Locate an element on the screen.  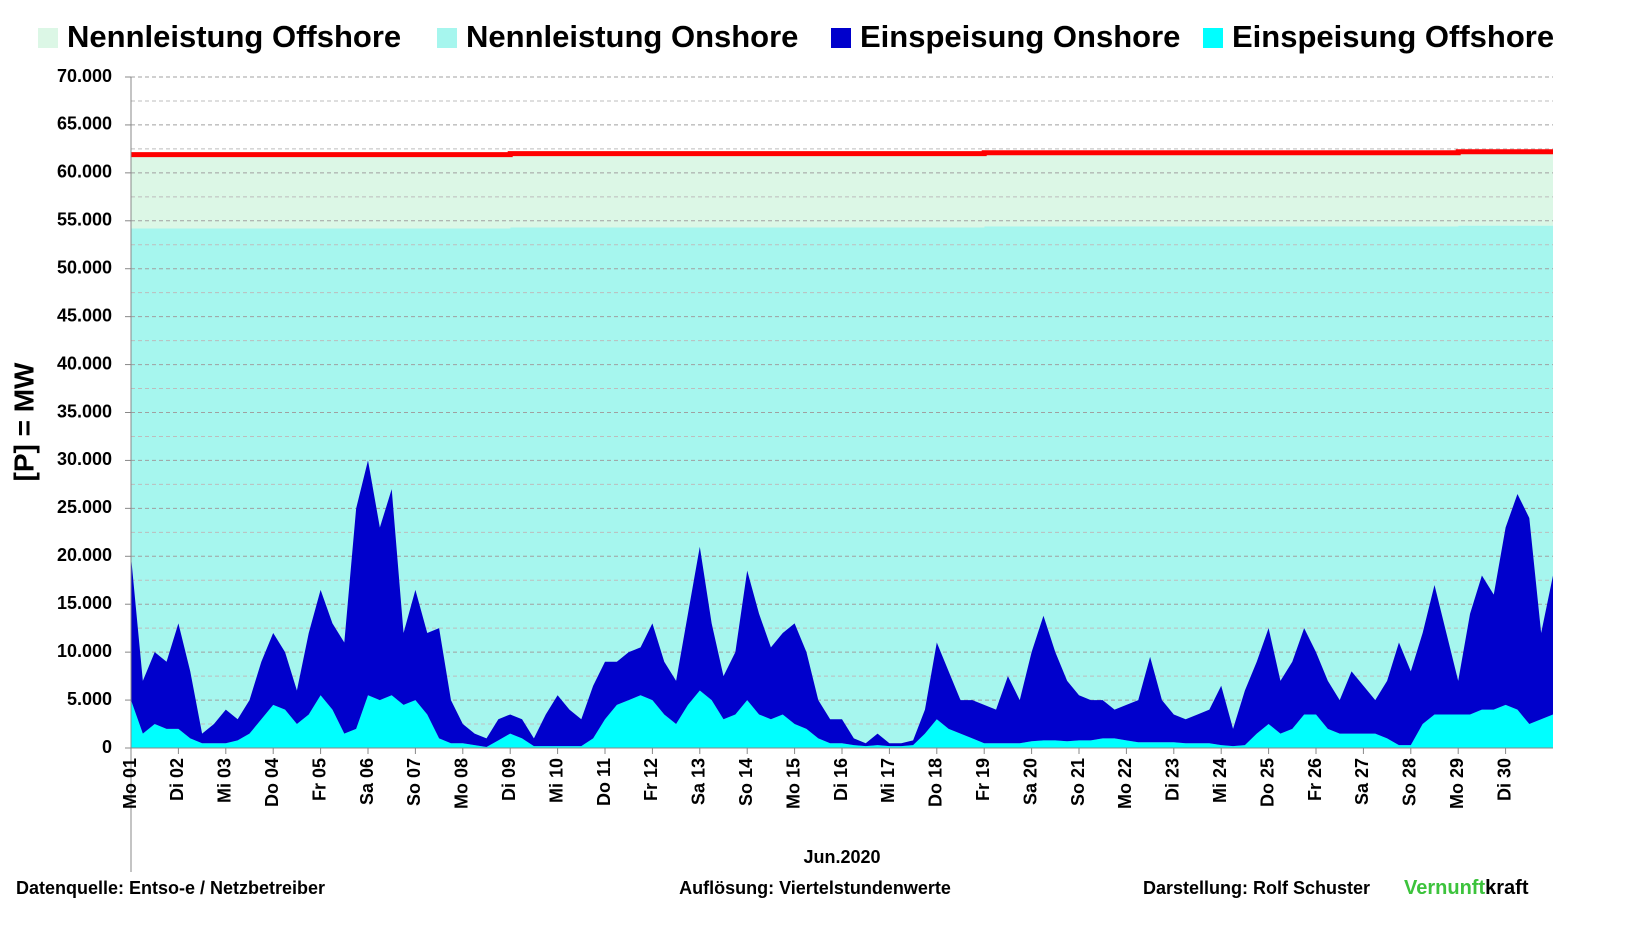
x-tick-label: Mo 08 is located at coordinates (462, 783).